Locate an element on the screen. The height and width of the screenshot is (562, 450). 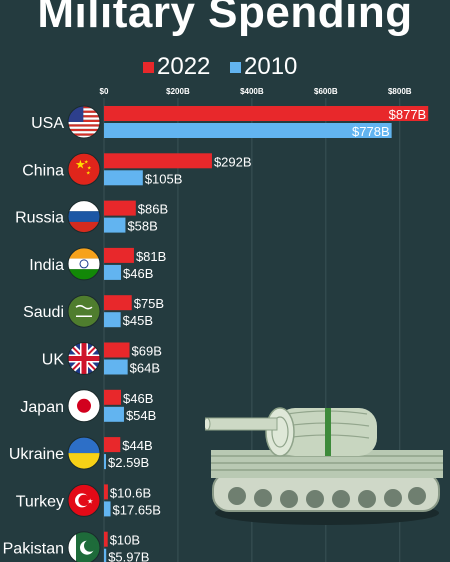
uk-flag-icon is located at coordinates (84, 358).